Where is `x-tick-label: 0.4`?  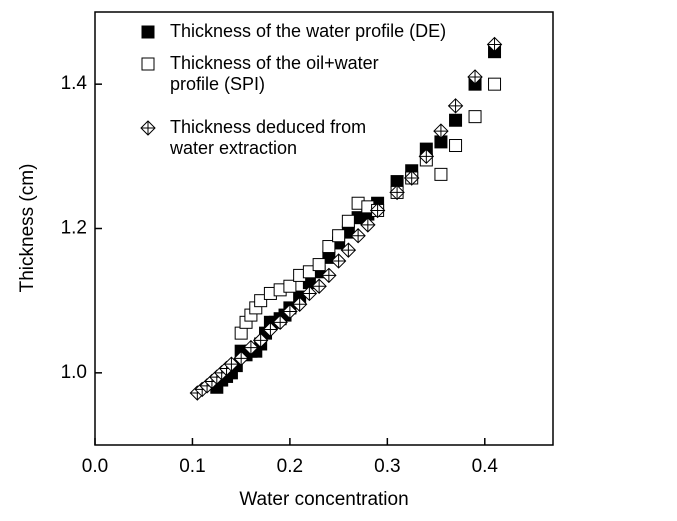 x-tick-label: 0.4 is located at coordinates (485, 466).